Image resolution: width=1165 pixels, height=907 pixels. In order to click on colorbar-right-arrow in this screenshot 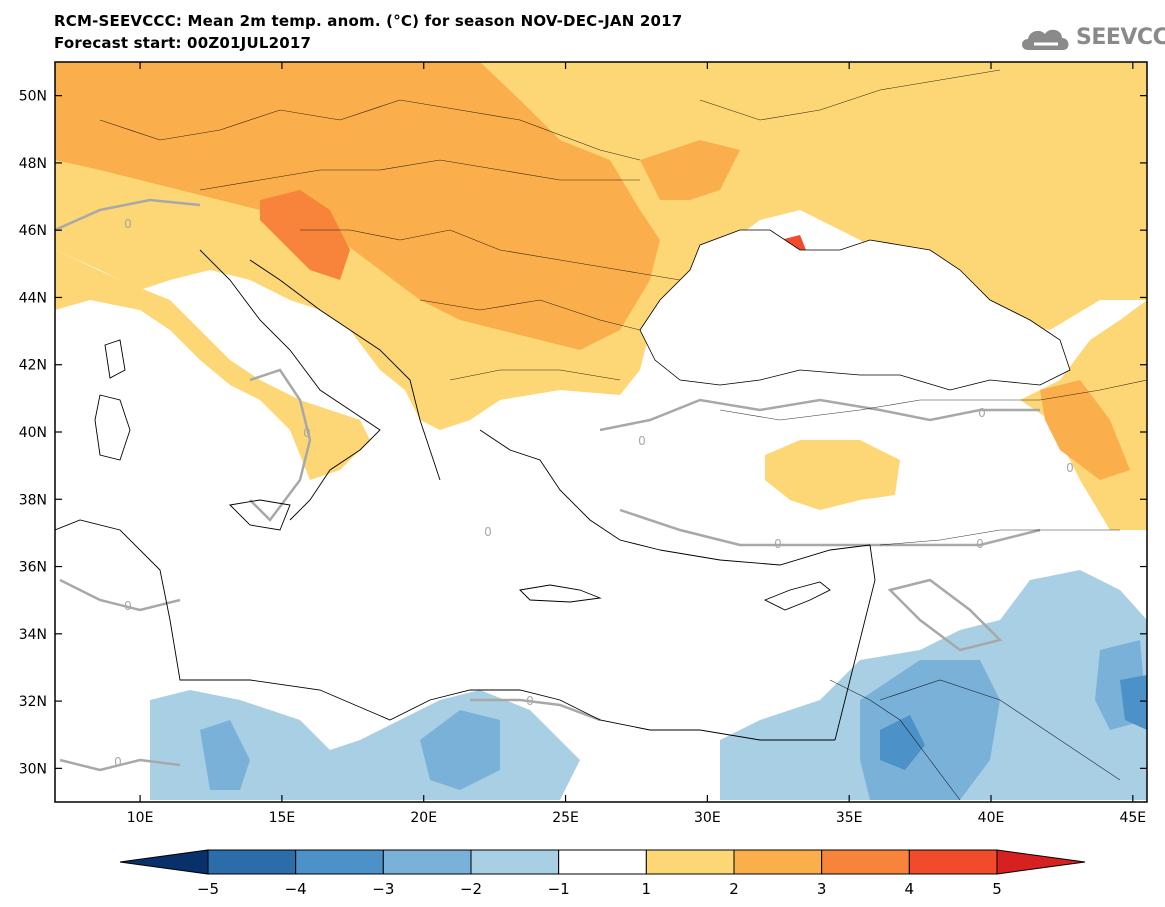, I will do `click(1041, 862)`.